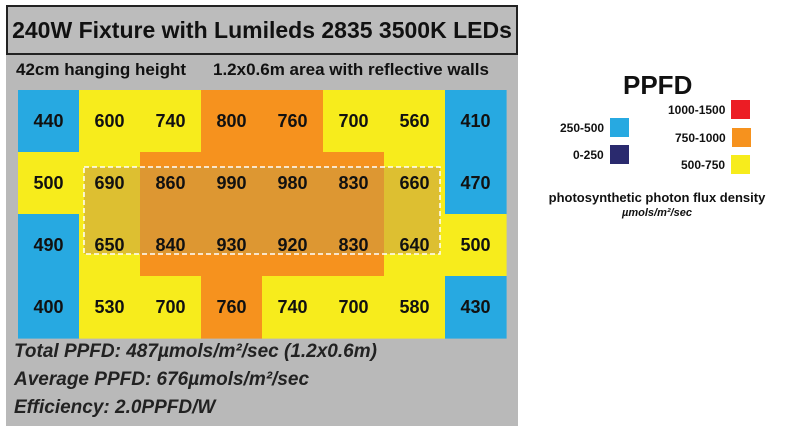 The image size is (799, 431). Describe the element at coordinates (657, 197) in the screenshot. I see `legend-description: photosynthetic photon flux density` at that location.